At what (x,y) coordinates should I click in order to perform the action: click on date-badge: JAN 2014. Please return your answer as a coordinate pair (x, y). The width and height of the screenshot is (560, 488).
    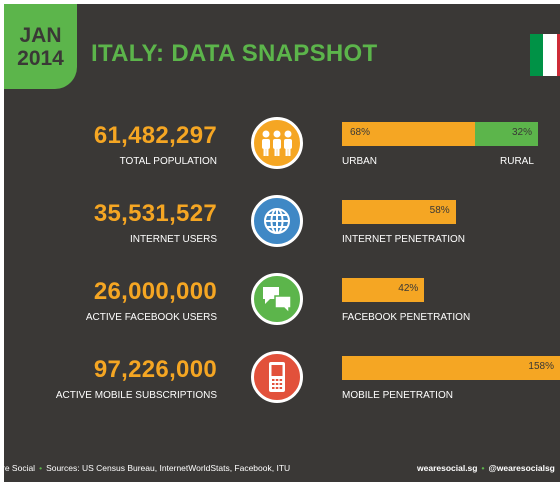
    Looking at the image, I should click on (40, 46).